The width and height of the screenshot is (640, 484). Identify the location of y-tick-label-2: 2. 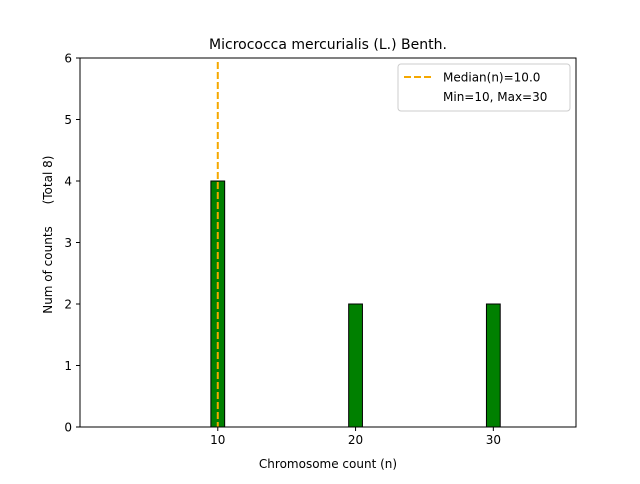
(68, 305).